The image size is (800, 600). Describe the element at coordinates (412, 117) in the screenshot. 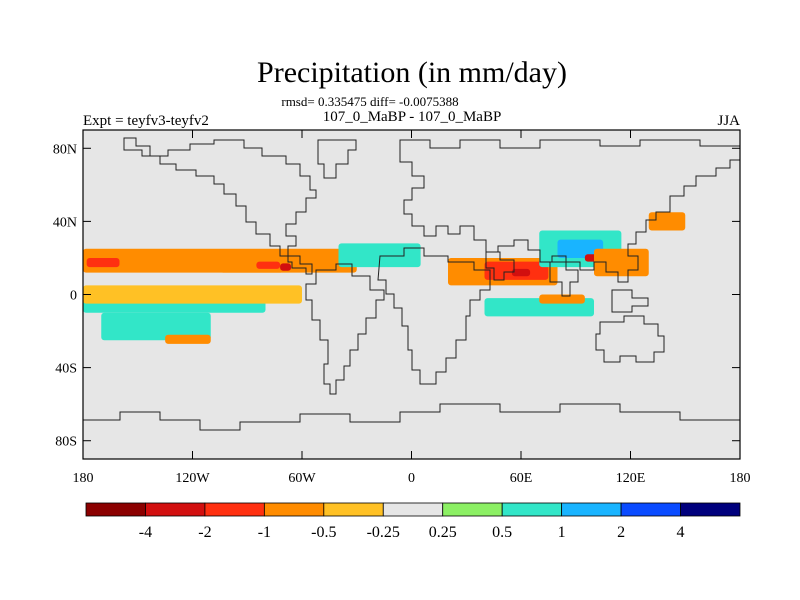

I see `chart-subtitle-runs: 107_0_MaBP - 107_0_MaBP` at that location.